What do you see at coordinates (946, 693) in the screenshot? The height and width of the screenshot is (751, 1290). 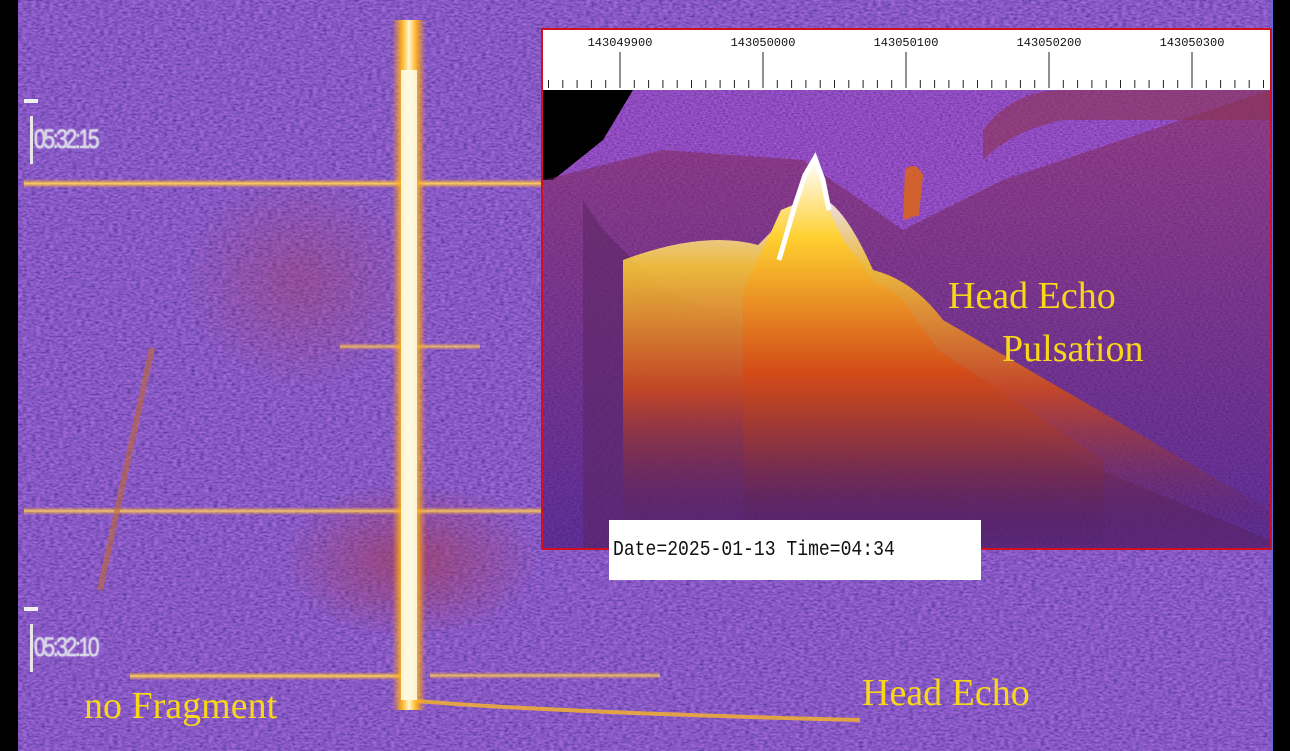 I see `annotation-head-echo: Head Echo` at bounding box center [946, 693].